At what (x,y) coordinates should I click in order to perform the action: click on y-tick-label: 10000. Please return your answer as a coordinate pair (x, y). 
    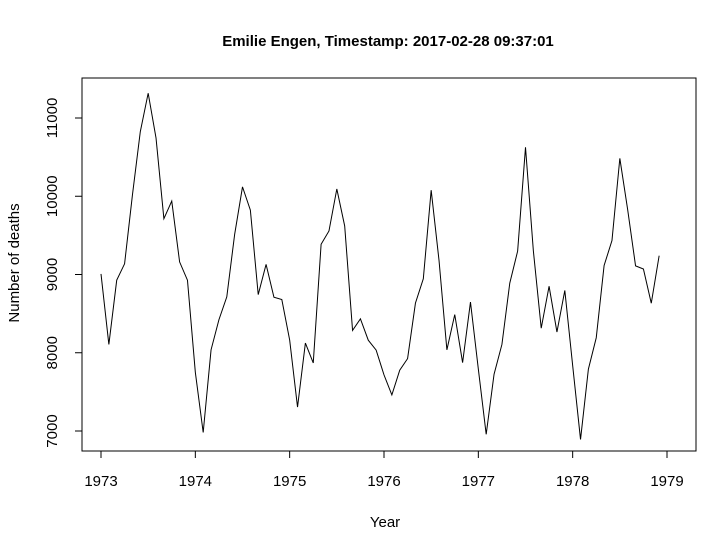
    Looking at the image, I should click on (52, 196).